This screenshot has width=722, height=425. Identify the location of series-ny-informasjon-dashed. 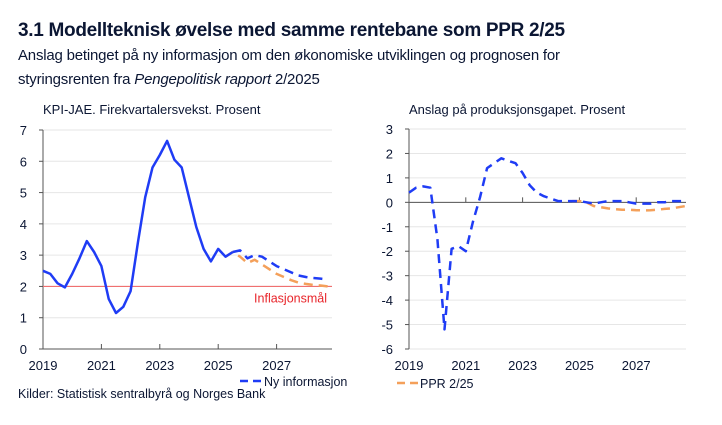
(280, 265).